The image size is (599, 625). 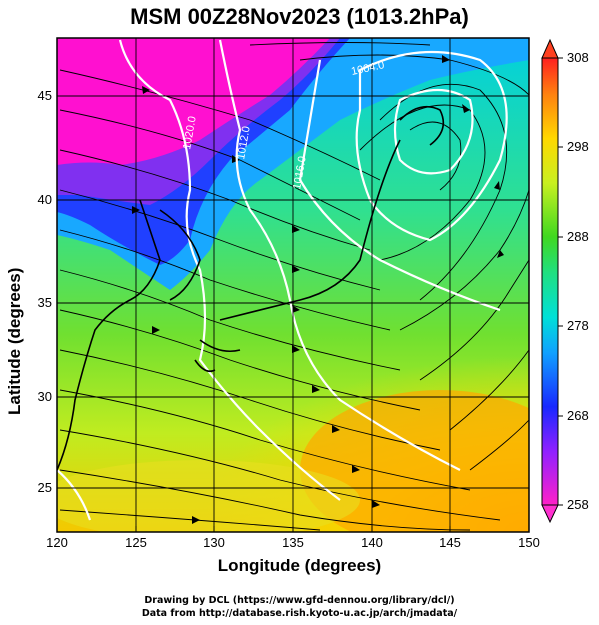 I want to click on y-tick-label: 45, so click(x=45, y=95).